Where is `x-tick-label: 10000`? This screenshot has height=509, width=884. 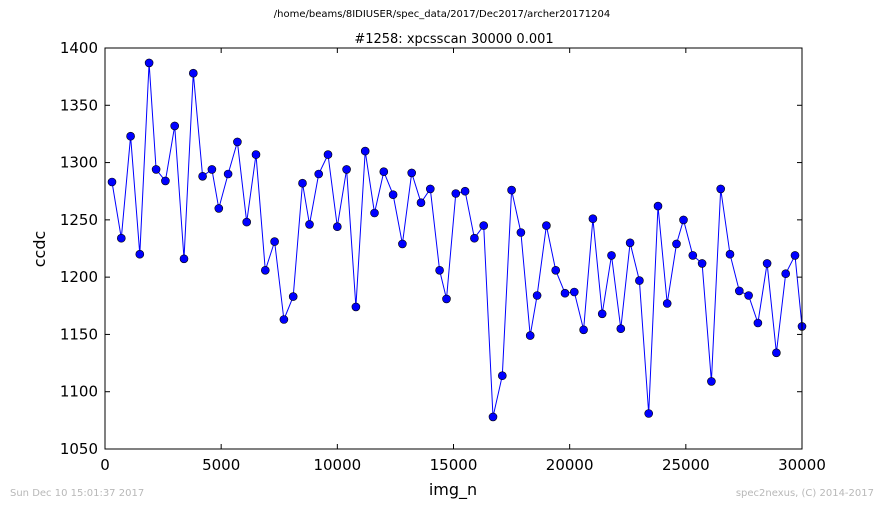 x-tick-label: 10000 is located at coordinates (337, 465).